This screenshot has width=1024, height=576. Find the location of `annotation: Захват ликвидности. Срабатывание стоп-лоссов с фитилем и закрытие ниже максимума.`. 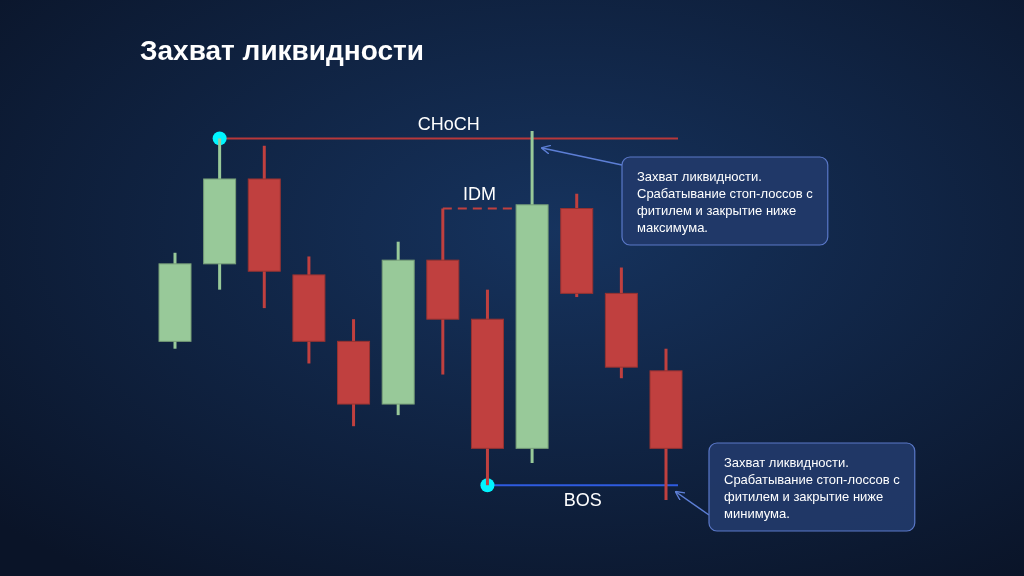

annotation: Захват ликвидности. Срабатывание стоп-лоссов с фитилем и закрытие ниже максимума. is located at coordinates (725, 202).